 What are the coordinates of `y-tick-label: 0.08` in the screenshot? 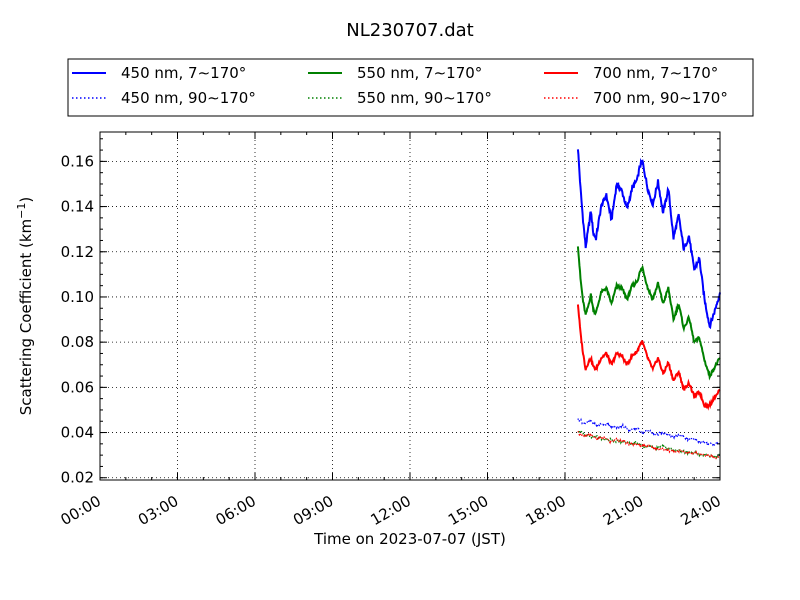 It's located at (77, 342).